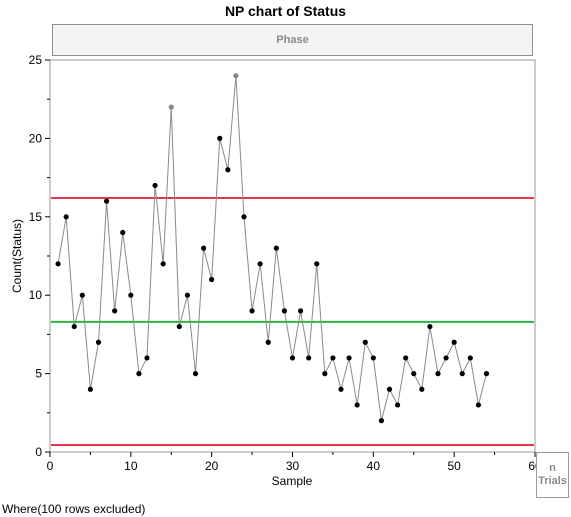 The image size is (571, 517). What do you see at coordinates (36, 60) in the screenshot?
I see `y-tick-label: 25` at bounding box center [36, 60].